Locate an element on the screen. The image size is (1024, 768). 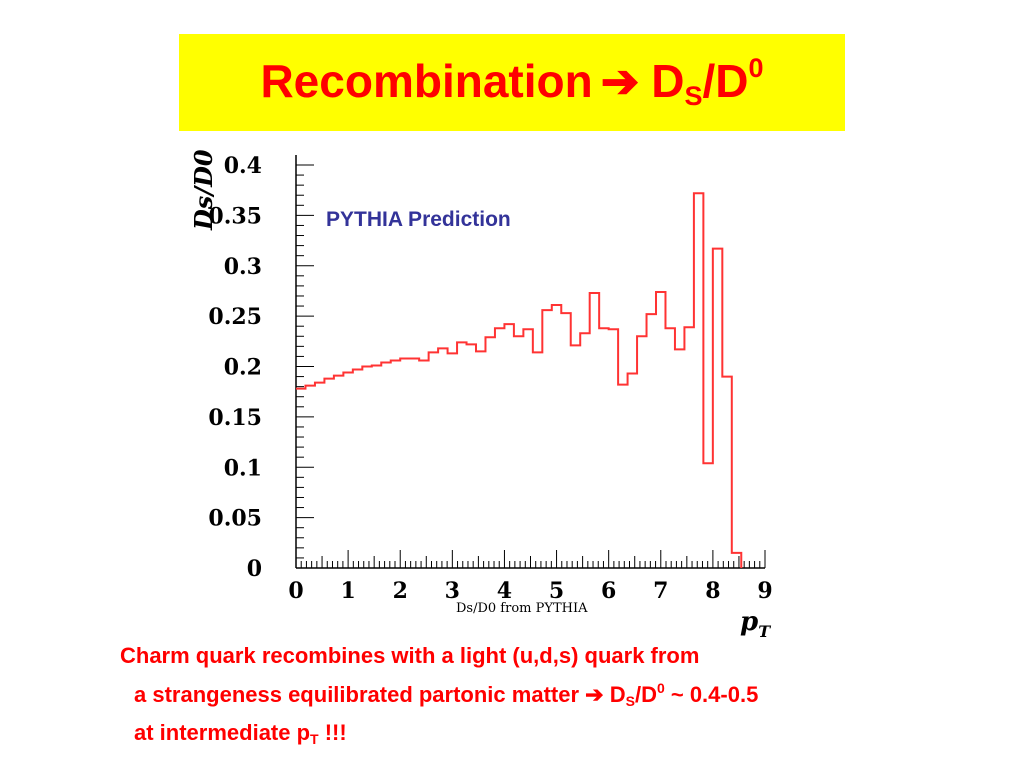
x-tick-label: 9 is located at coordinates (764, 591).